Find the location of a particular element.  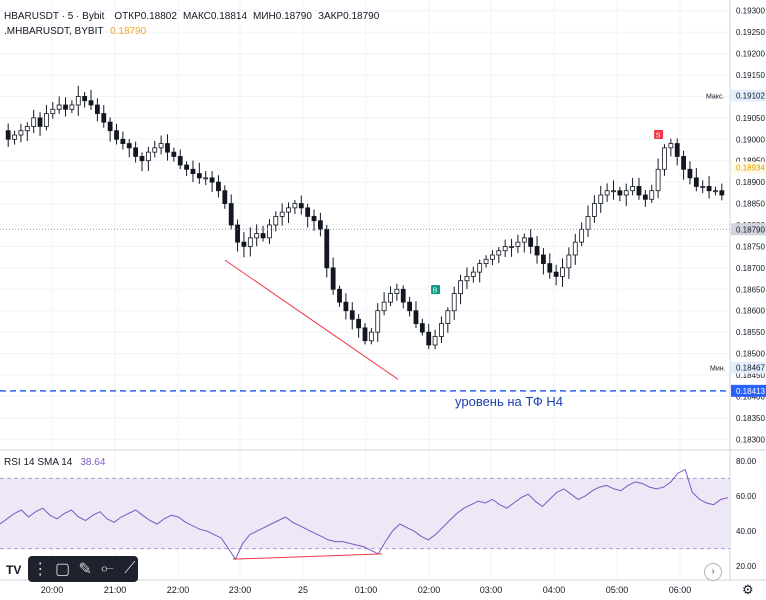

ma-value: 0.18790 is located at coordinates (128, 31).